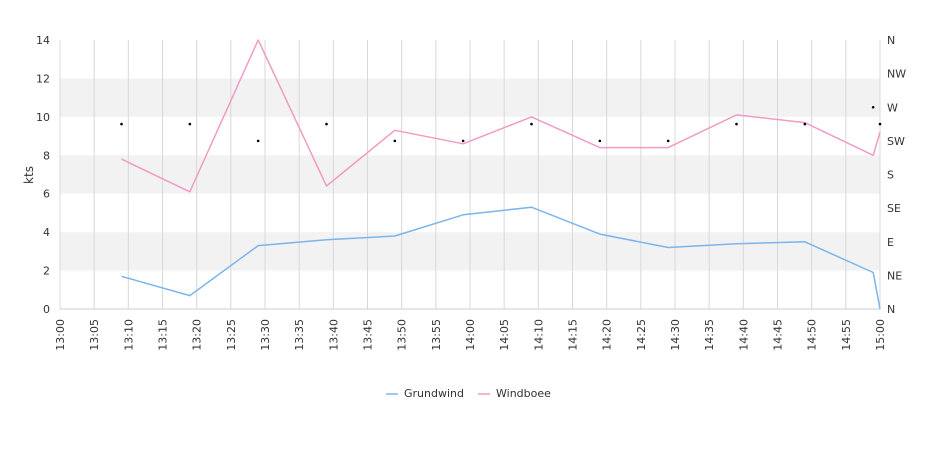  Describe the element at coordinates (675, 335) in the screenshot. I see `x-tick-label: 14:30` at that location.